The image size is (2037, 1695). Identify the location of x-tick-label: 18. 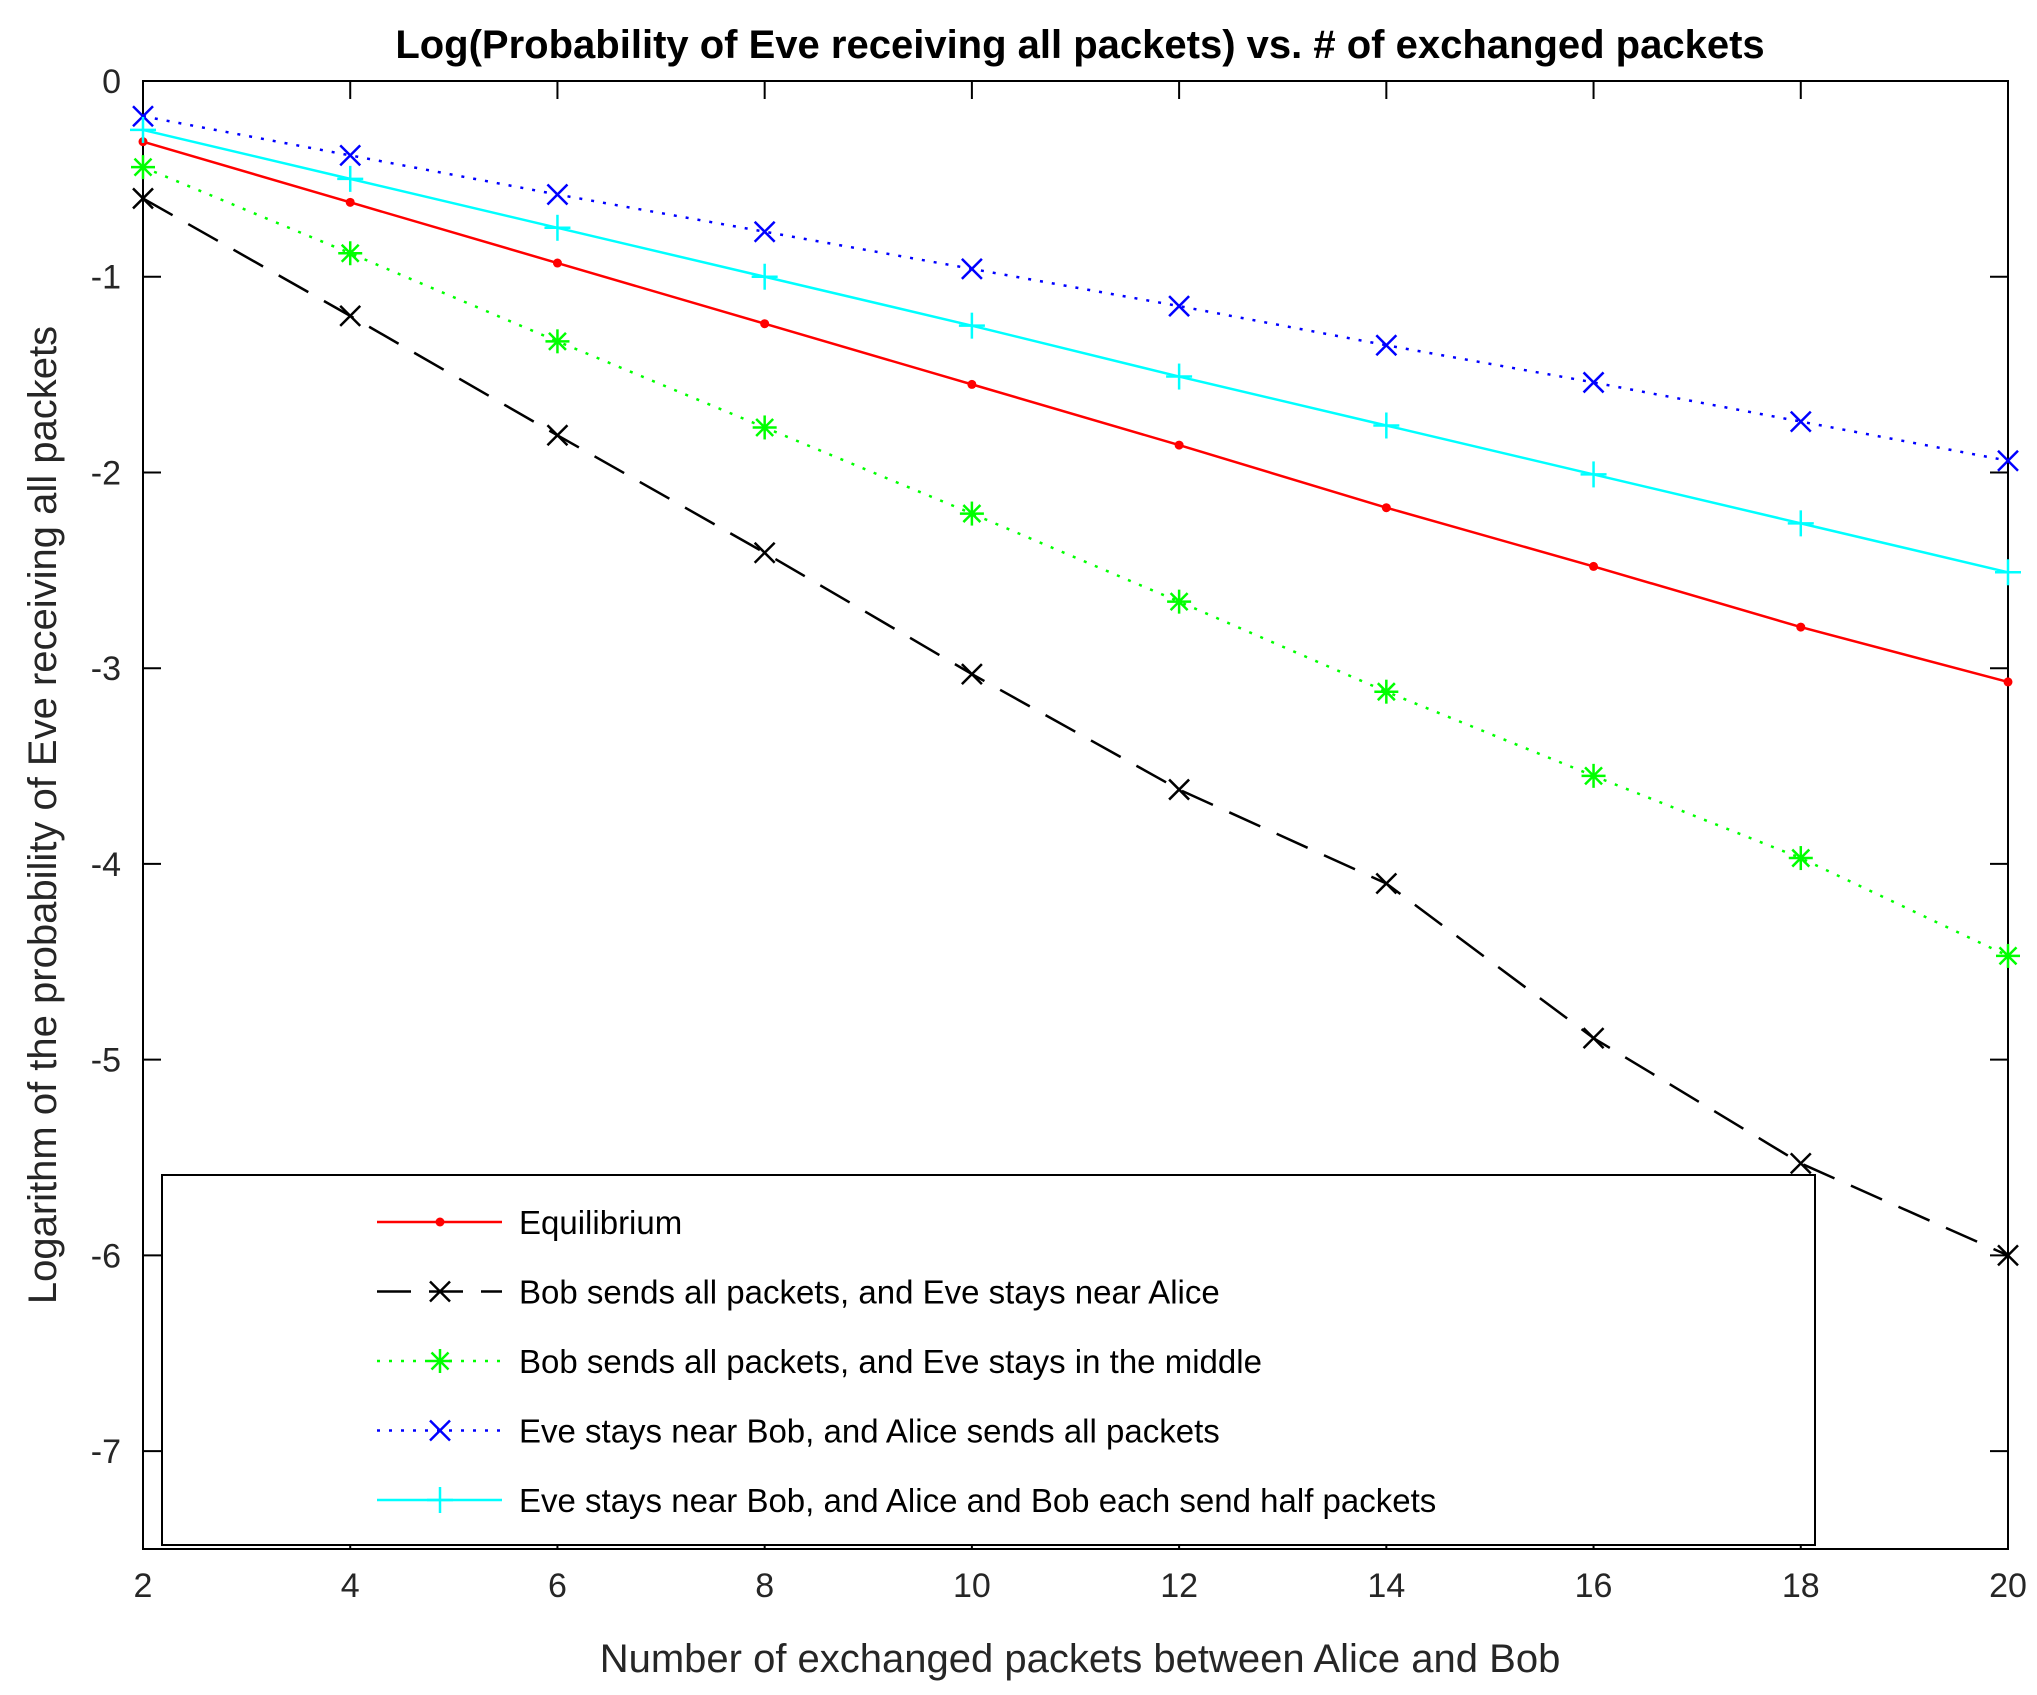
(1801, 1586).